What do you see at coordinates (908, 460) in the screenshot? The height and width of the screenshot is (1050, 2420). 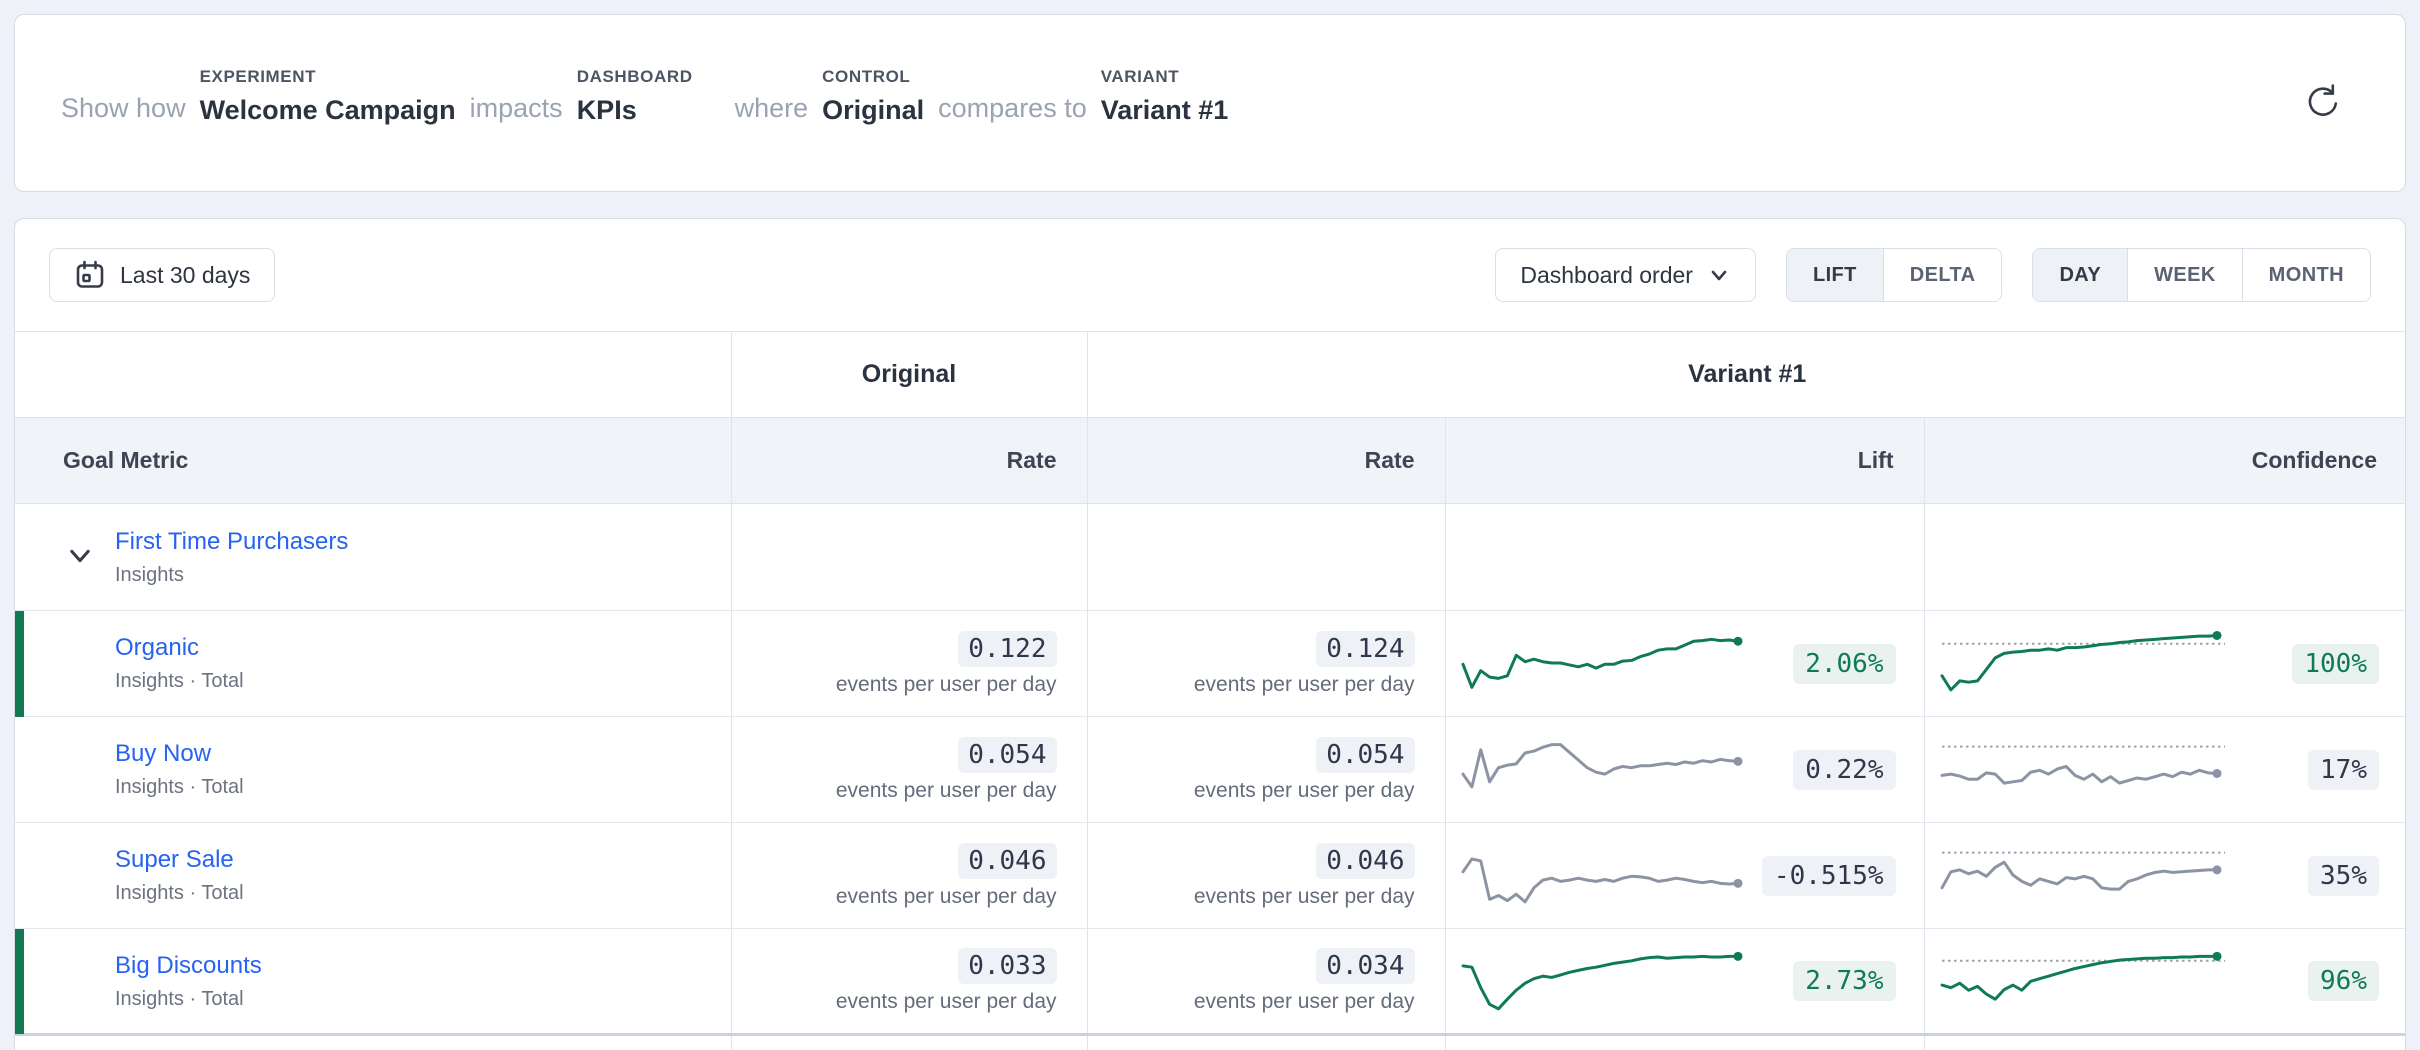 I see `column-control-rate: Rate` at bounding box center [908, 460].